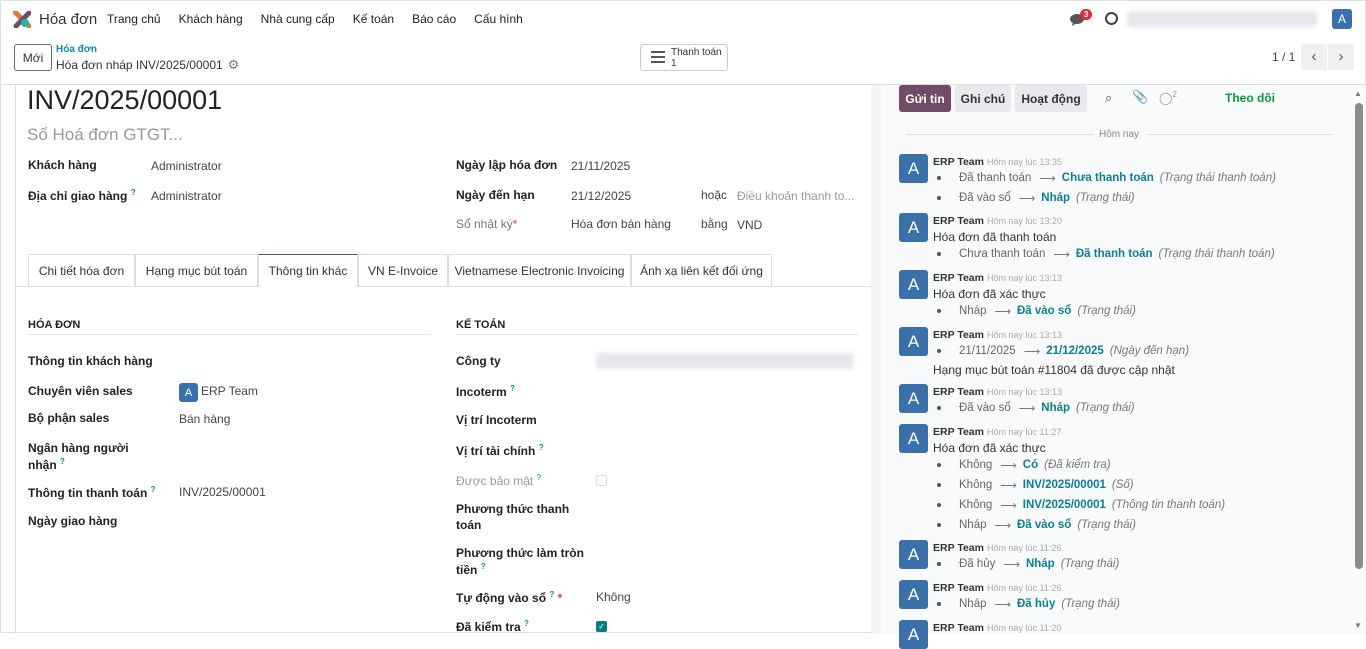 This screenshot has width=1366, height=649. I want to click on new-value: Đã vào sổ, so click(1044, 525).